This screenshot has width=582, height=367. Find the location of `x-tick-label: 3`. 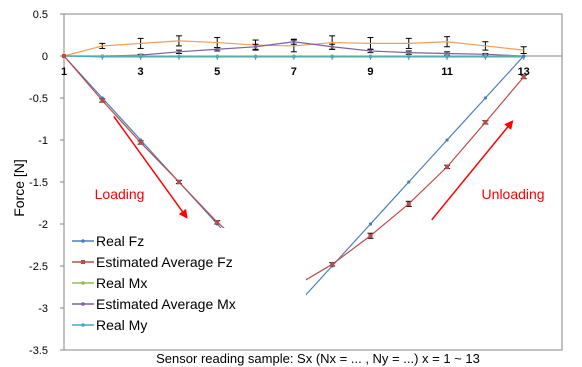

x-tick-label: 3 is located at coordinates (141, 72).